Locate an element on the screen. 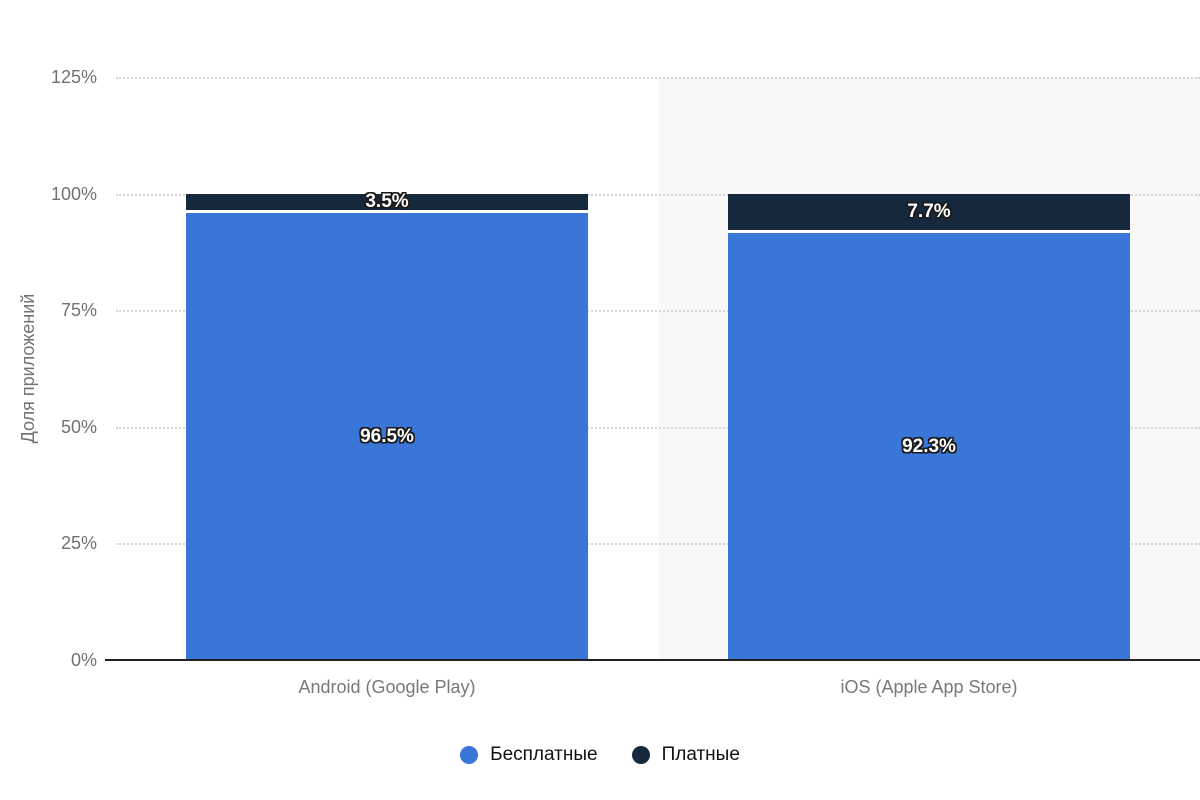 The height and width of the screenshot is (800, 1200). data-label-free: 96.5% is located at coordinates (387, 436).